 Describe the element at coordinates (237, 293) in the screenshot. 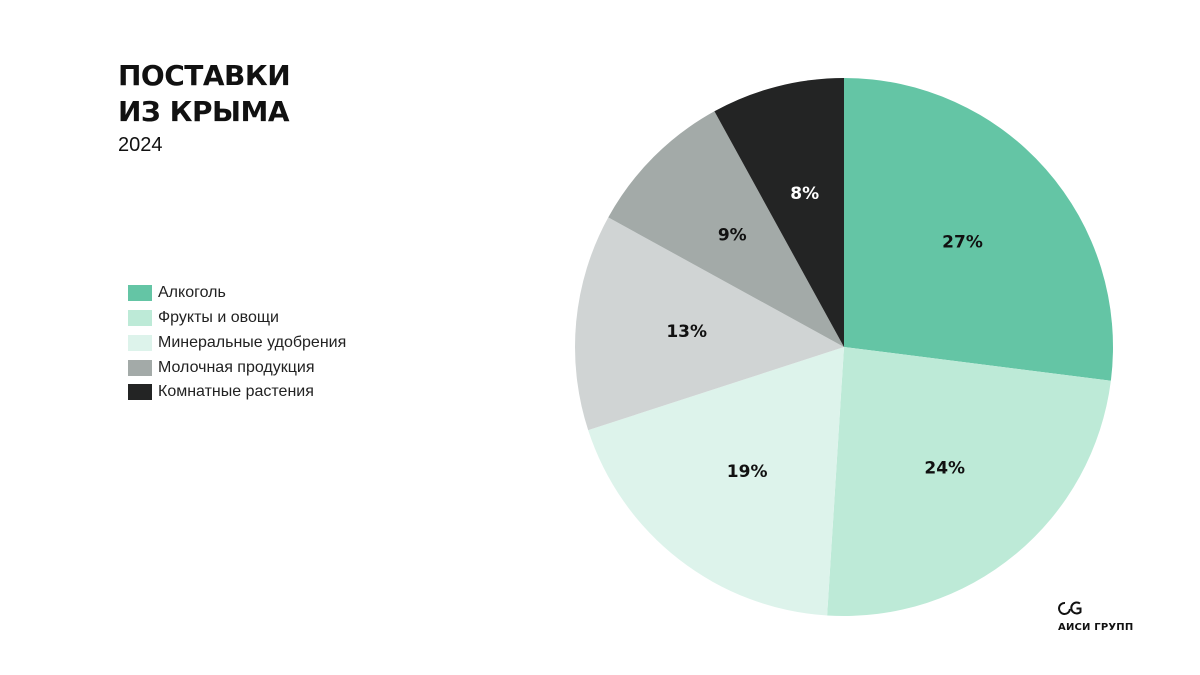

I see `legend-item: Алкоголь` at that location.